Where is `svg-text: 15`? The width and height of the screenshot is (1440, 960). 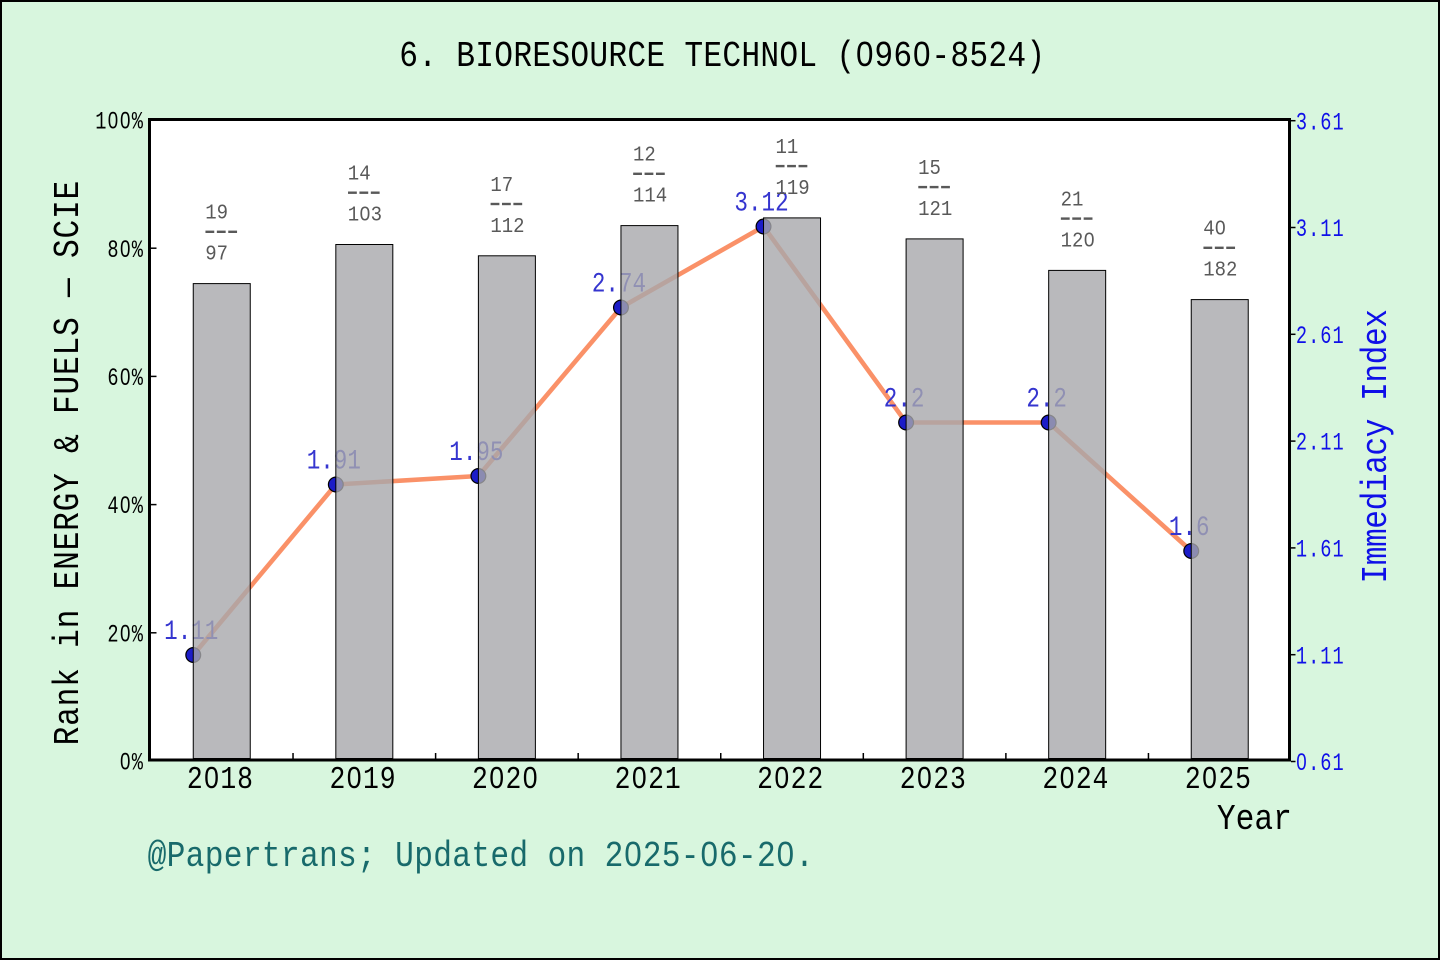 svg-text: 15 is located at coordinates (929, 169).